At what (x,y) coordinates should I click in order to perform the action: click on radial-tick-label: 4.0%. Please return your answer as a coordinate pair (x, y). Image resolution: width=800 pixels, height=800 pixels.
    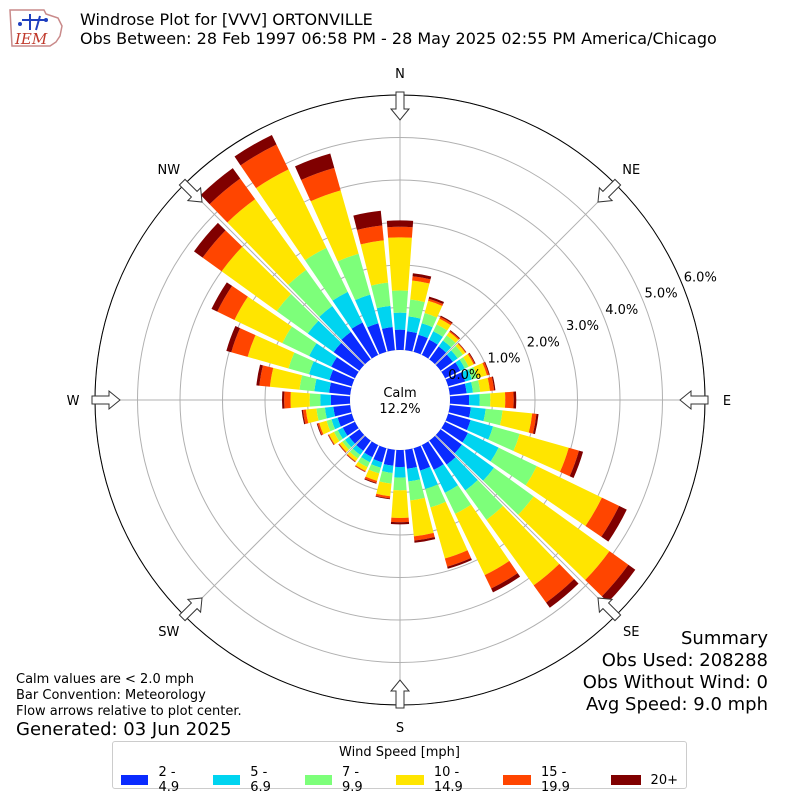
    Looking at the image, I should click on (621, 310).